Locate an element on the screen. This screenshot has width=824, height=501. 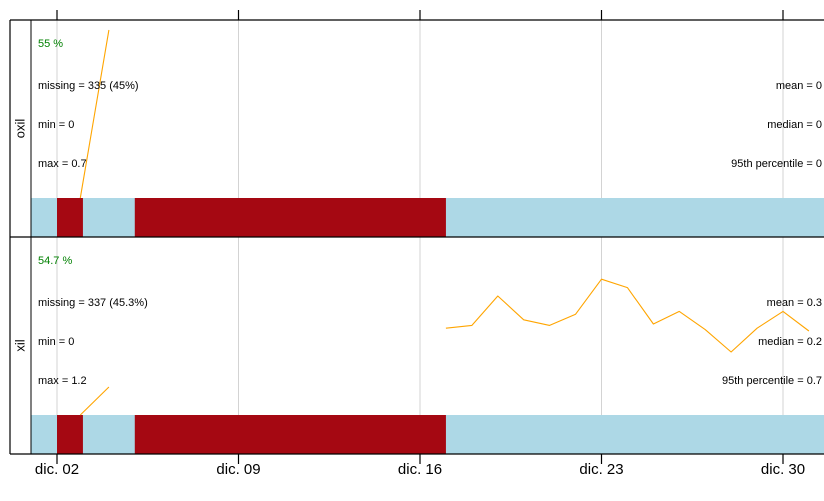
x-tick-label: dic. 16 is located at coordinates (420, 469).